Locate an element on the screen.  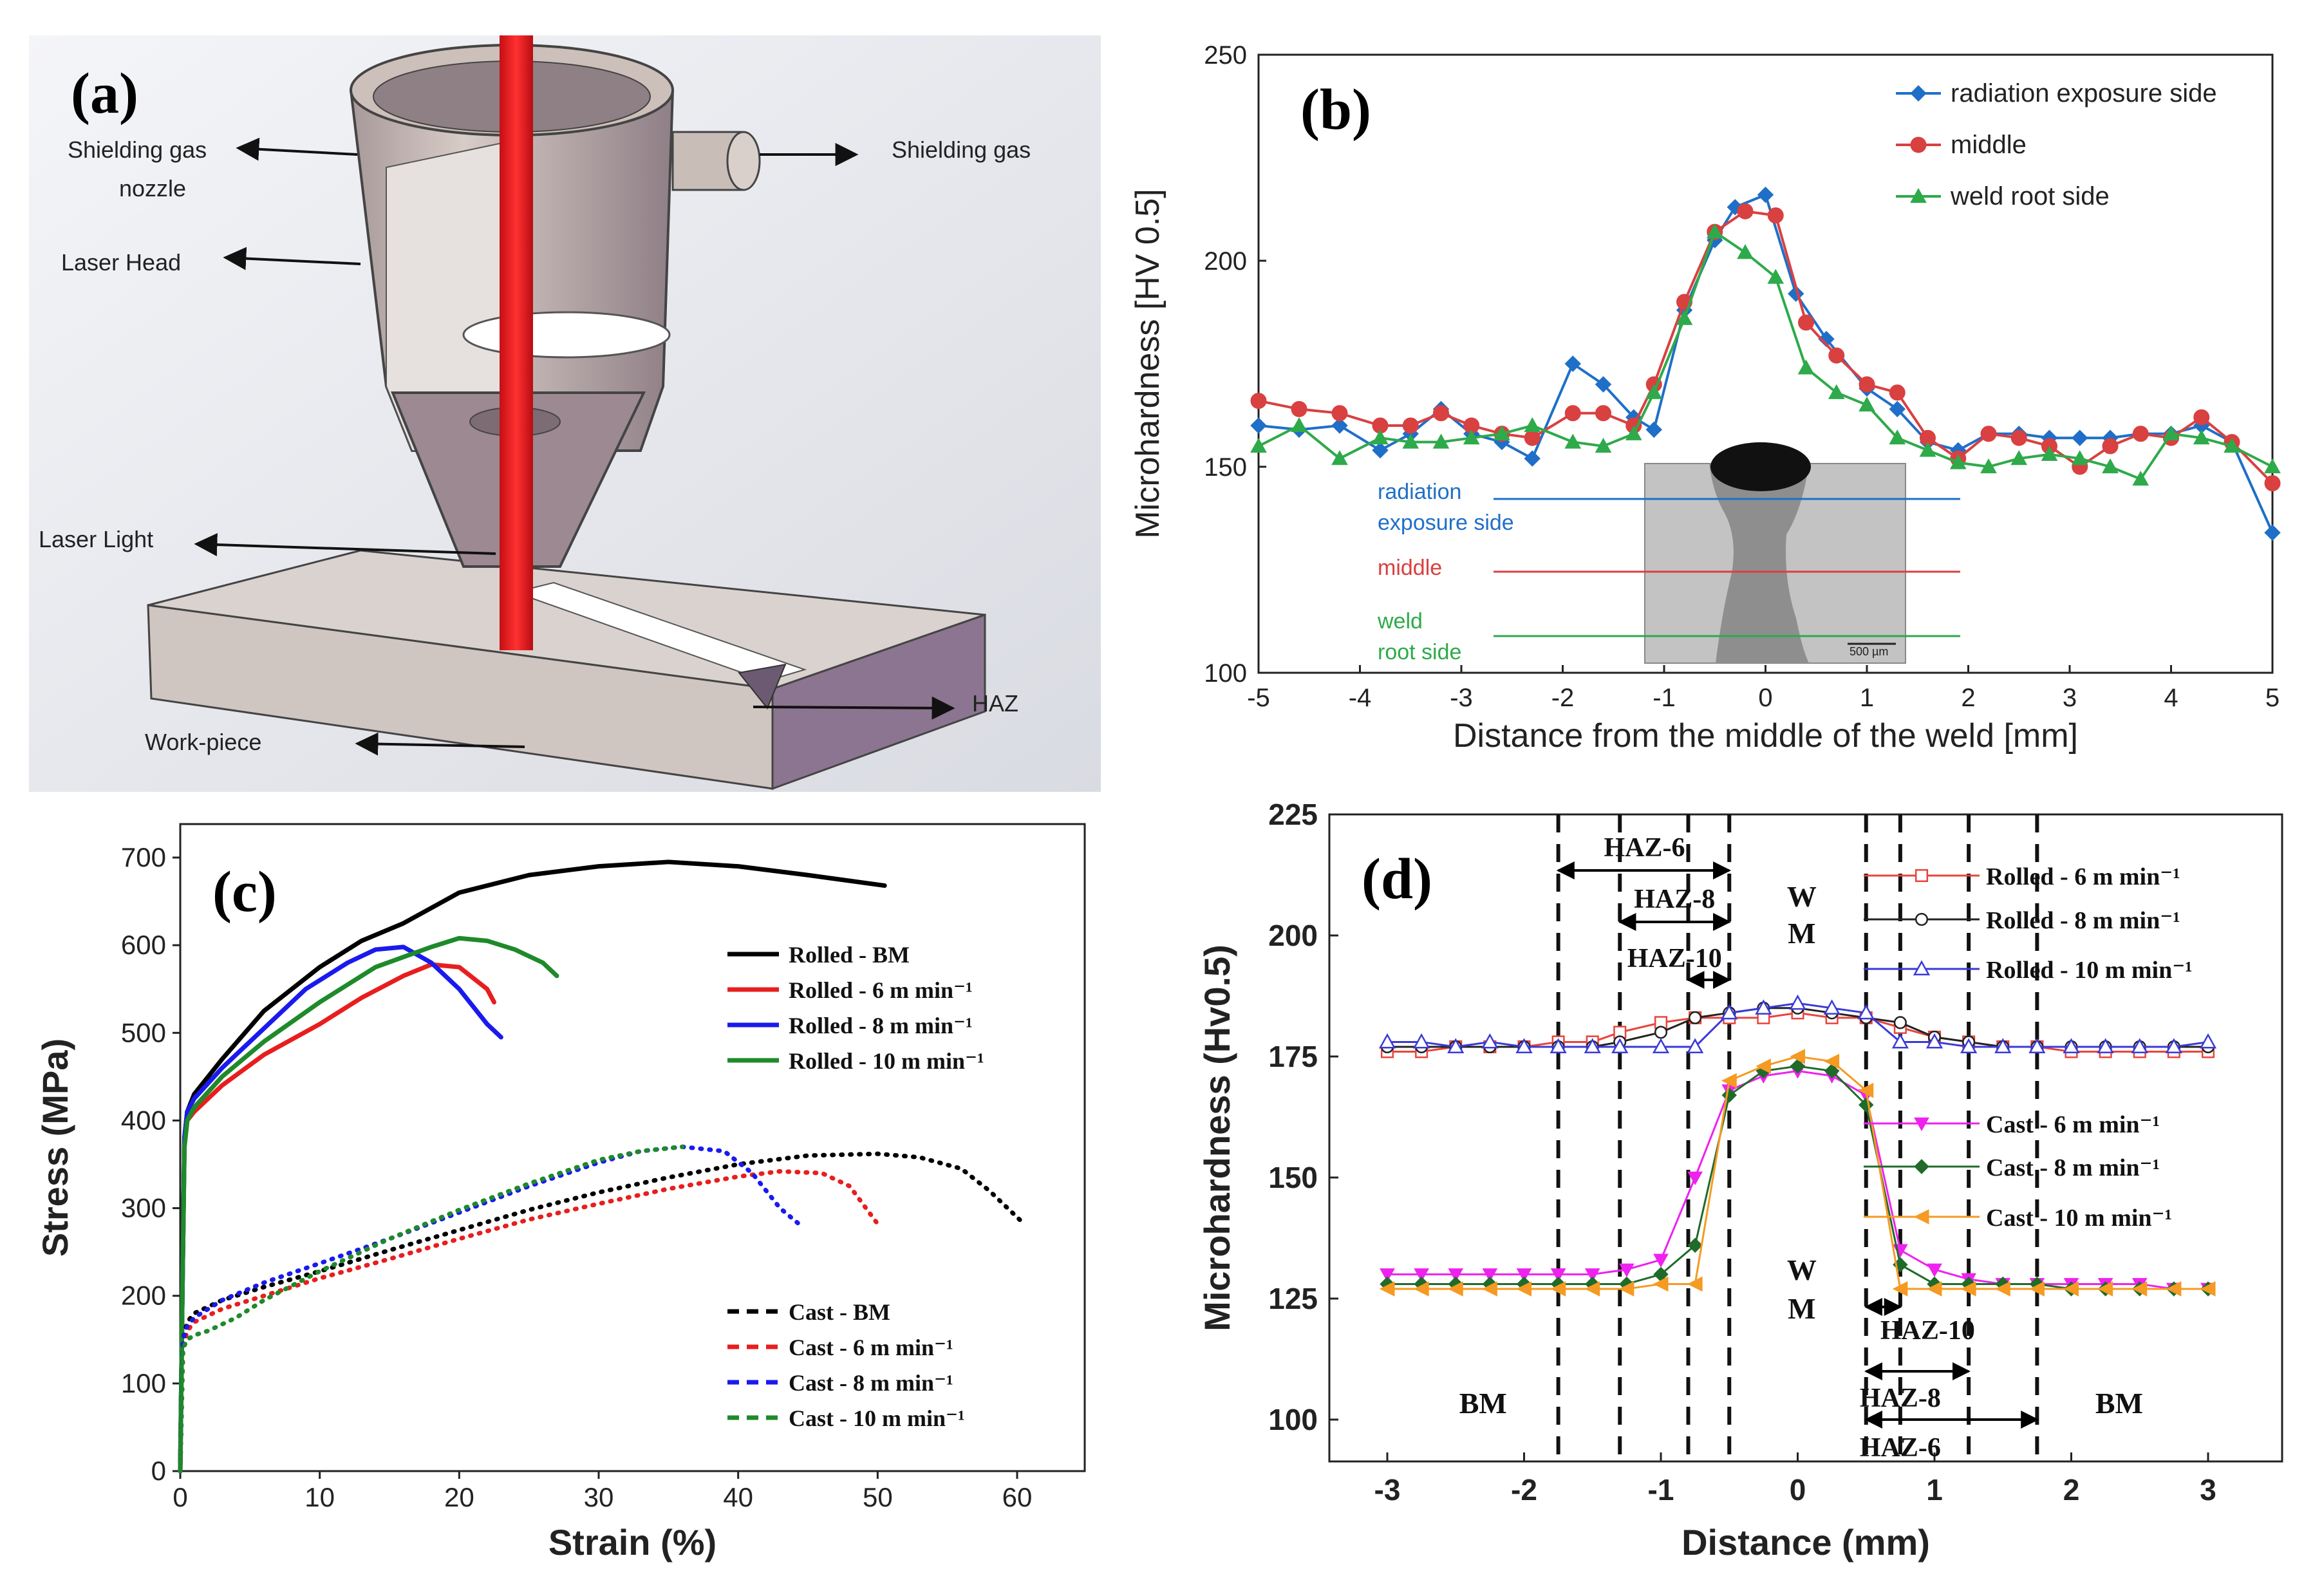
inner-ring is located at coordinates (566, 335).